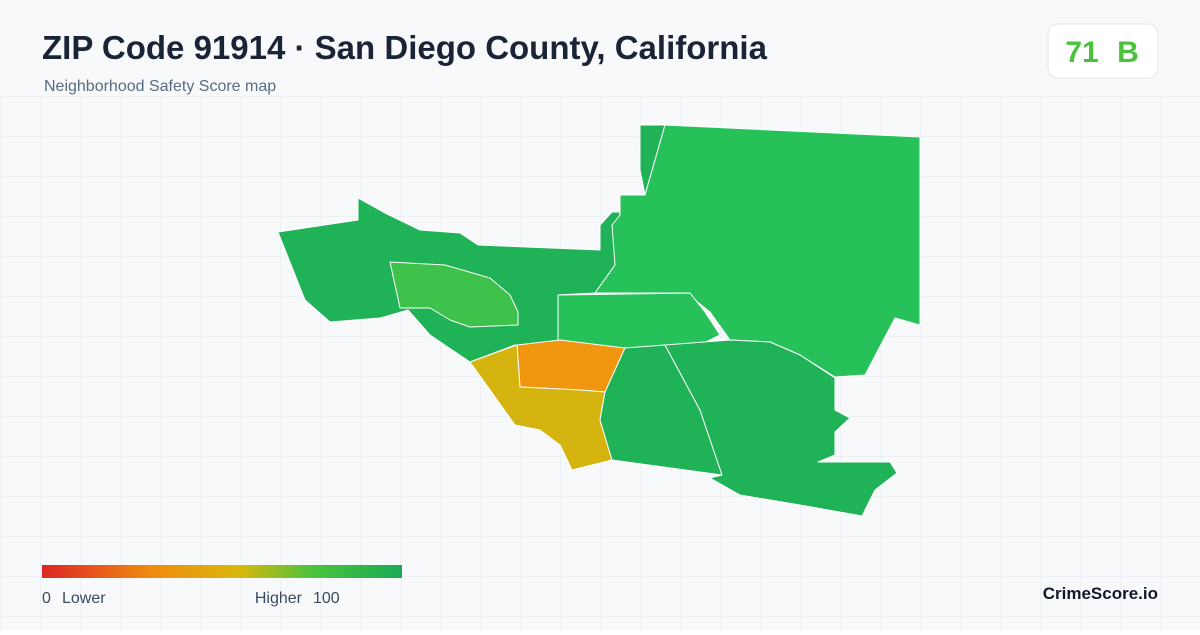 The height and width of the screenshot is (635, 1200). I want to click on subtitle: Neighborhood Safety Score map, so click(160, 86).